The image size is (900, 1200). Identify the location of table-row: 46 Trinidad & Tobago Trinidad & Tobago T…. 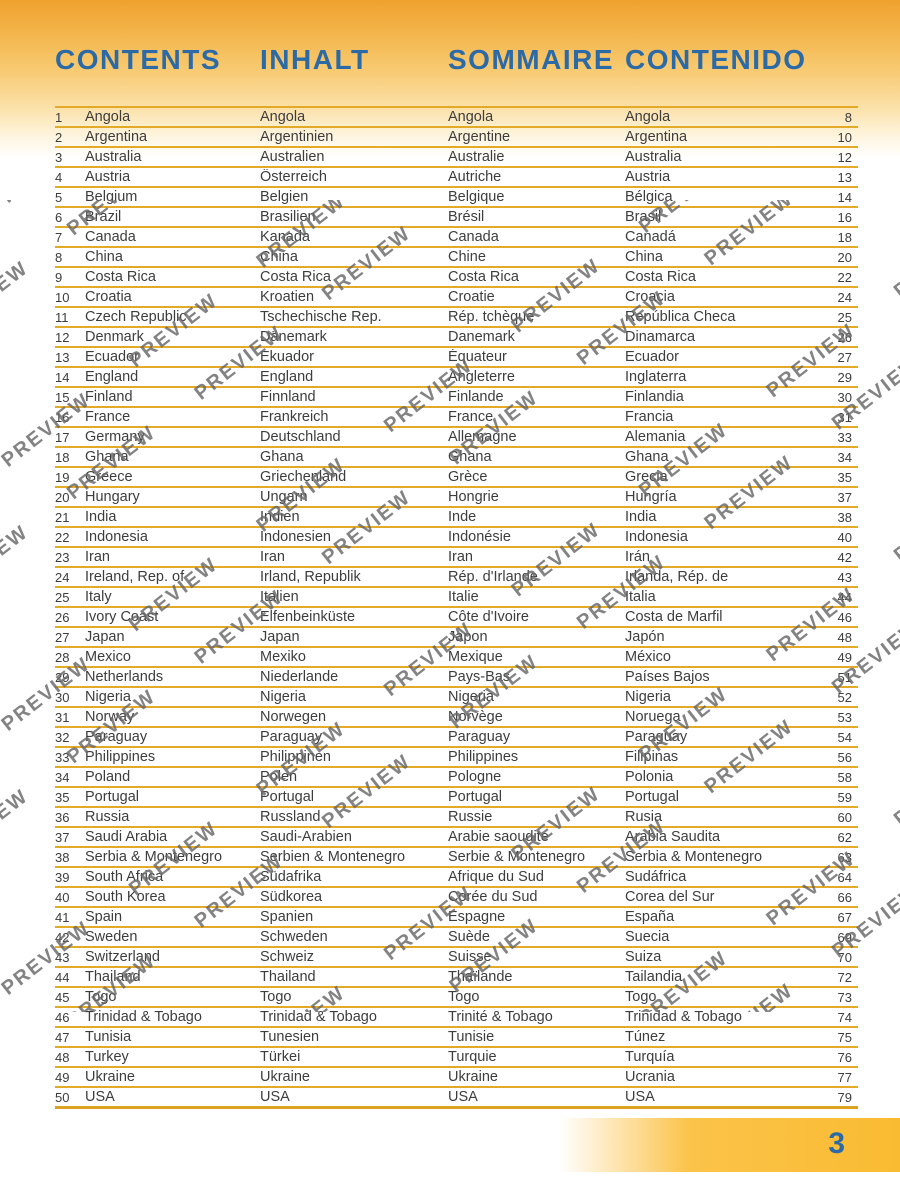
(456, 1016).